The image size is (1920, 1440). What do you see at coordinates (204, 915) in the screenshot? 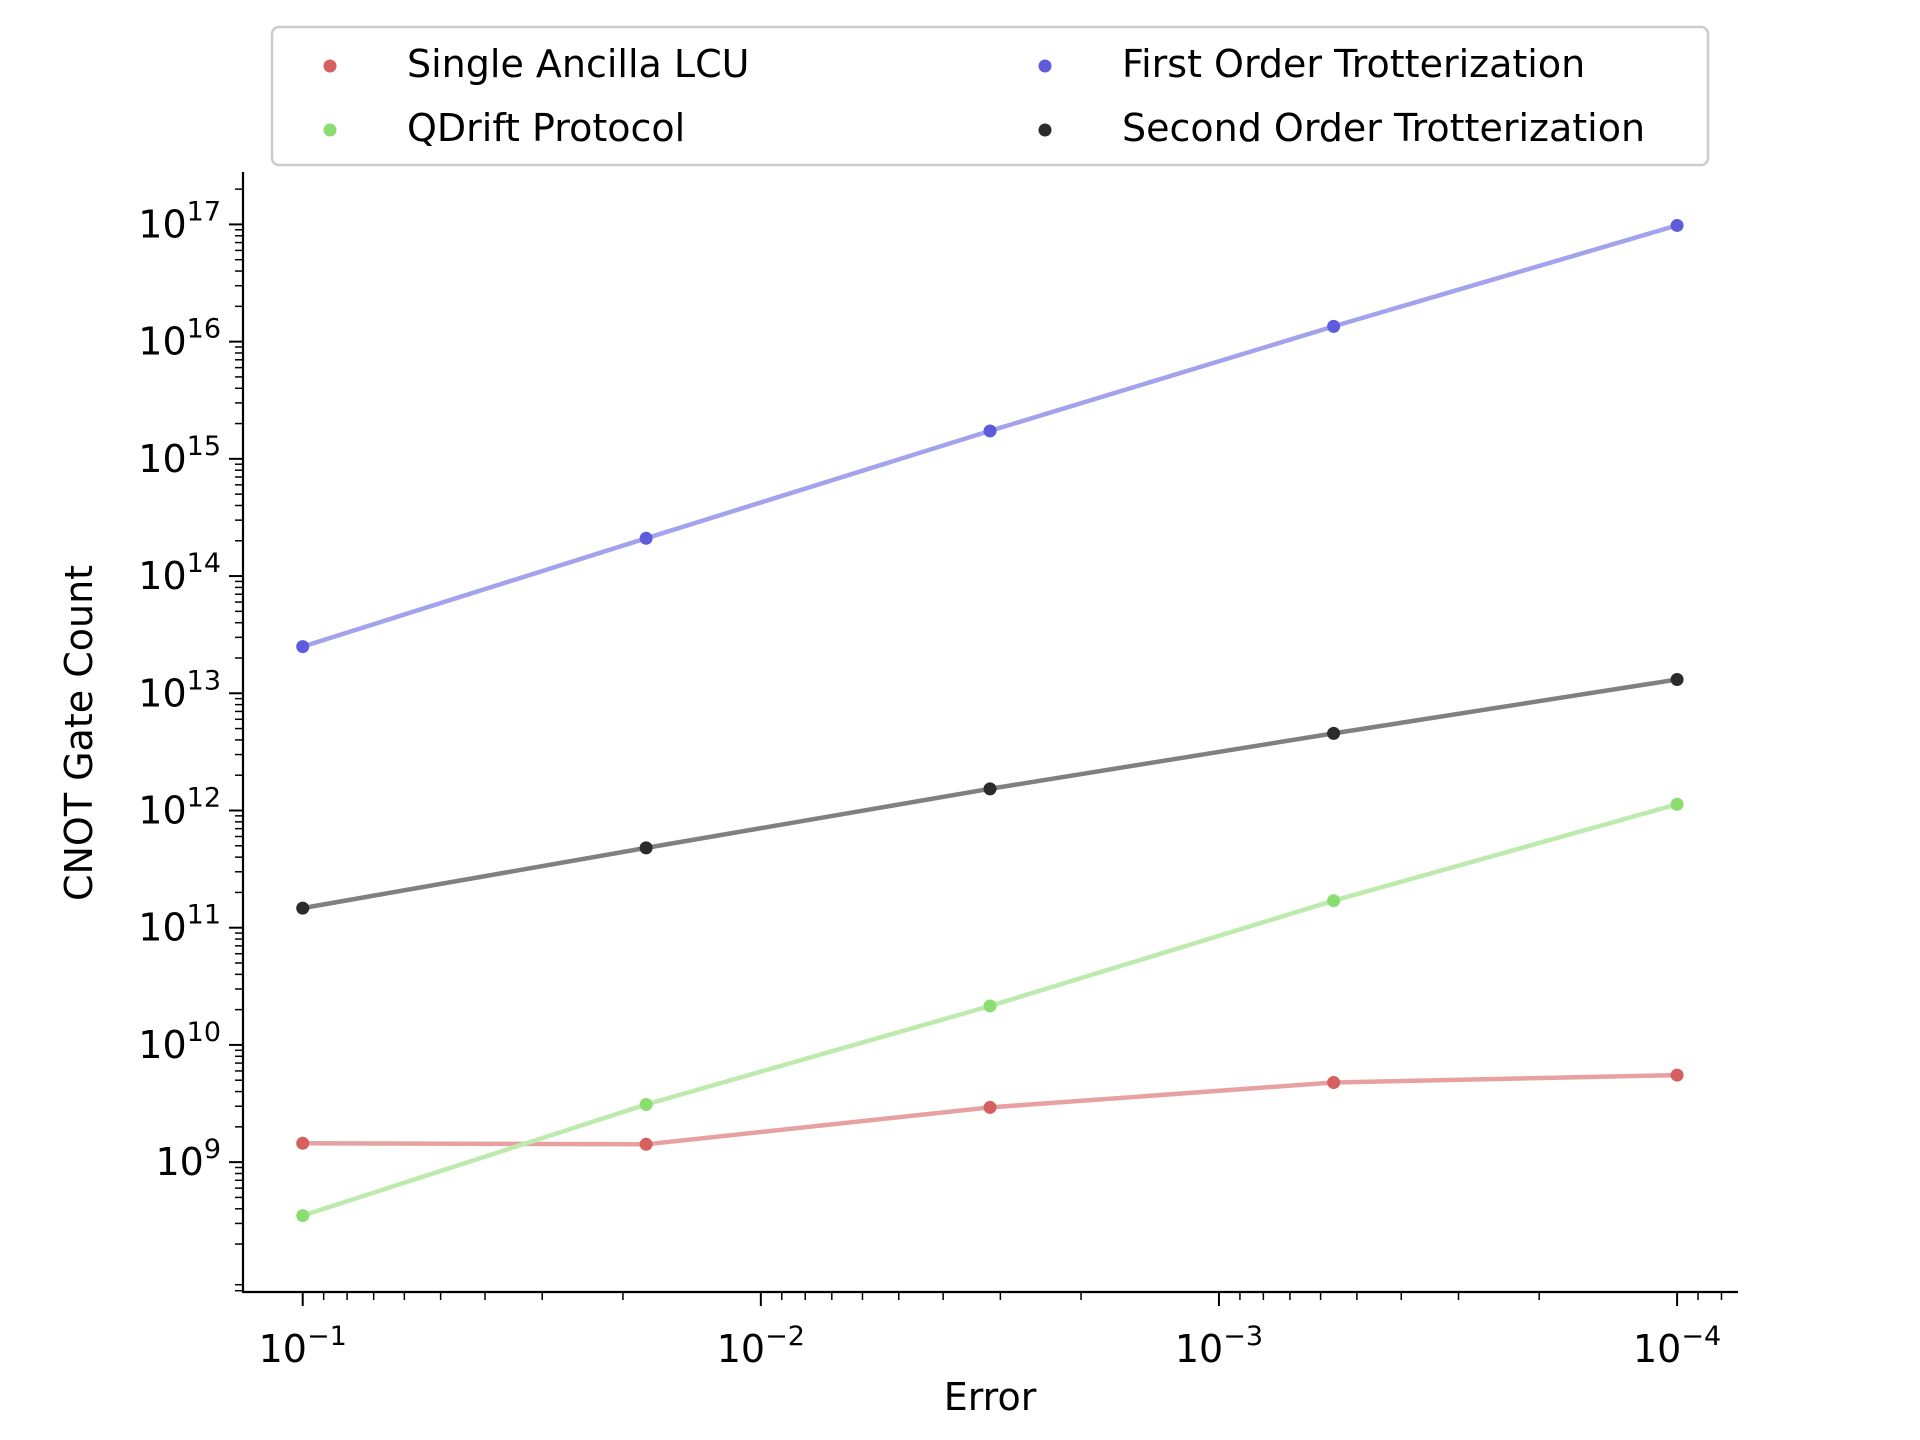
I see `y-tick-label-exponent: 11` at bounding box center [204, 915].